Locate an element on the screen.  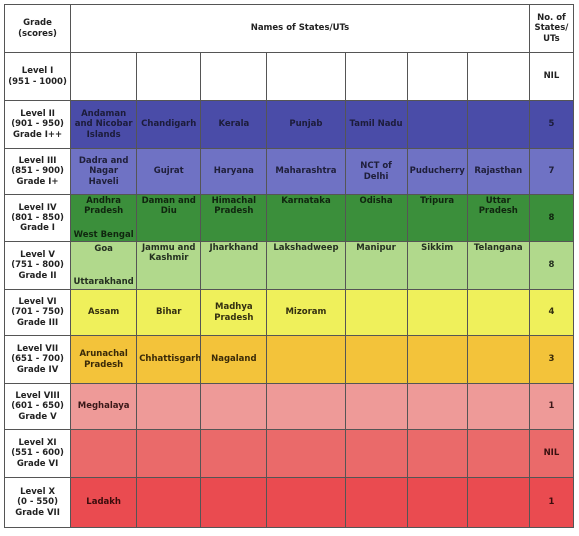
count-cell: 3 is located at coordinates (551, 359).